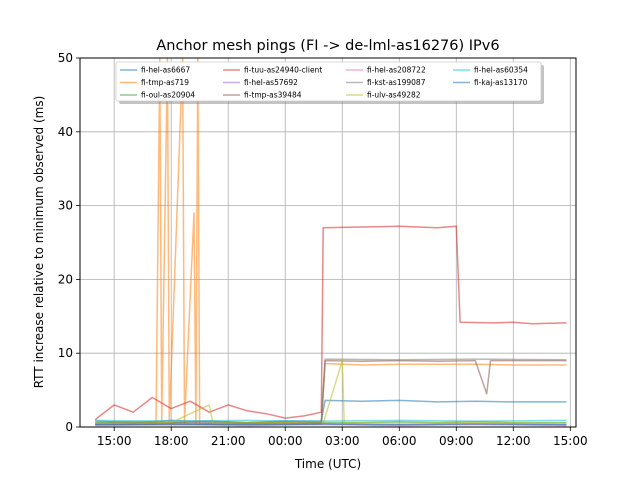  What do you see at coordinates (513, 441) in the screenshot?
I see `x-tick-label: 12:00` at bounding box center [513, 441].